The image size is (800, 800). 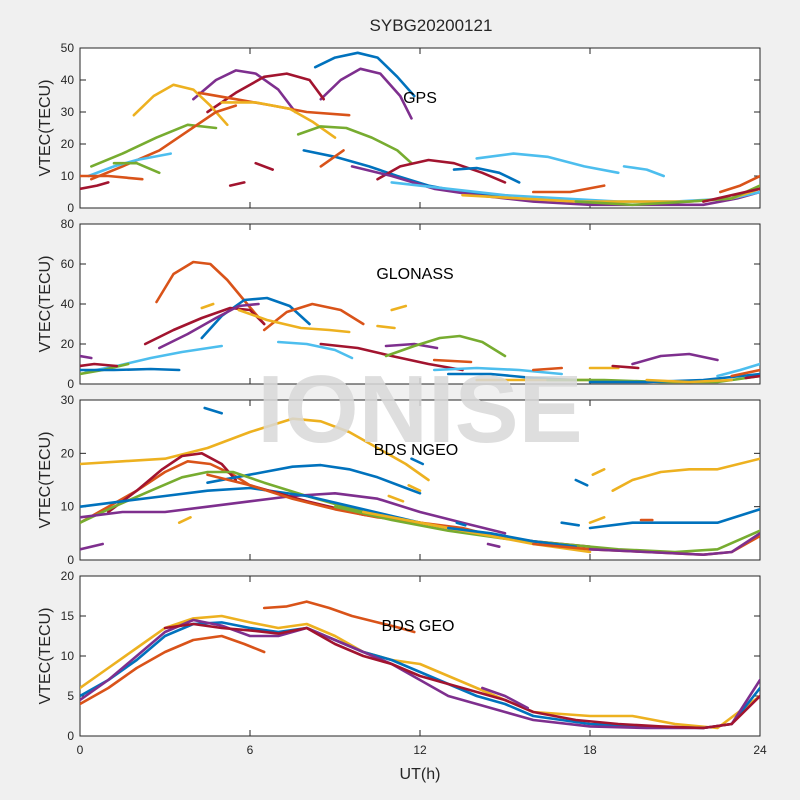 I want to click on x-tick-label: 0, so click(x=80, y=750).